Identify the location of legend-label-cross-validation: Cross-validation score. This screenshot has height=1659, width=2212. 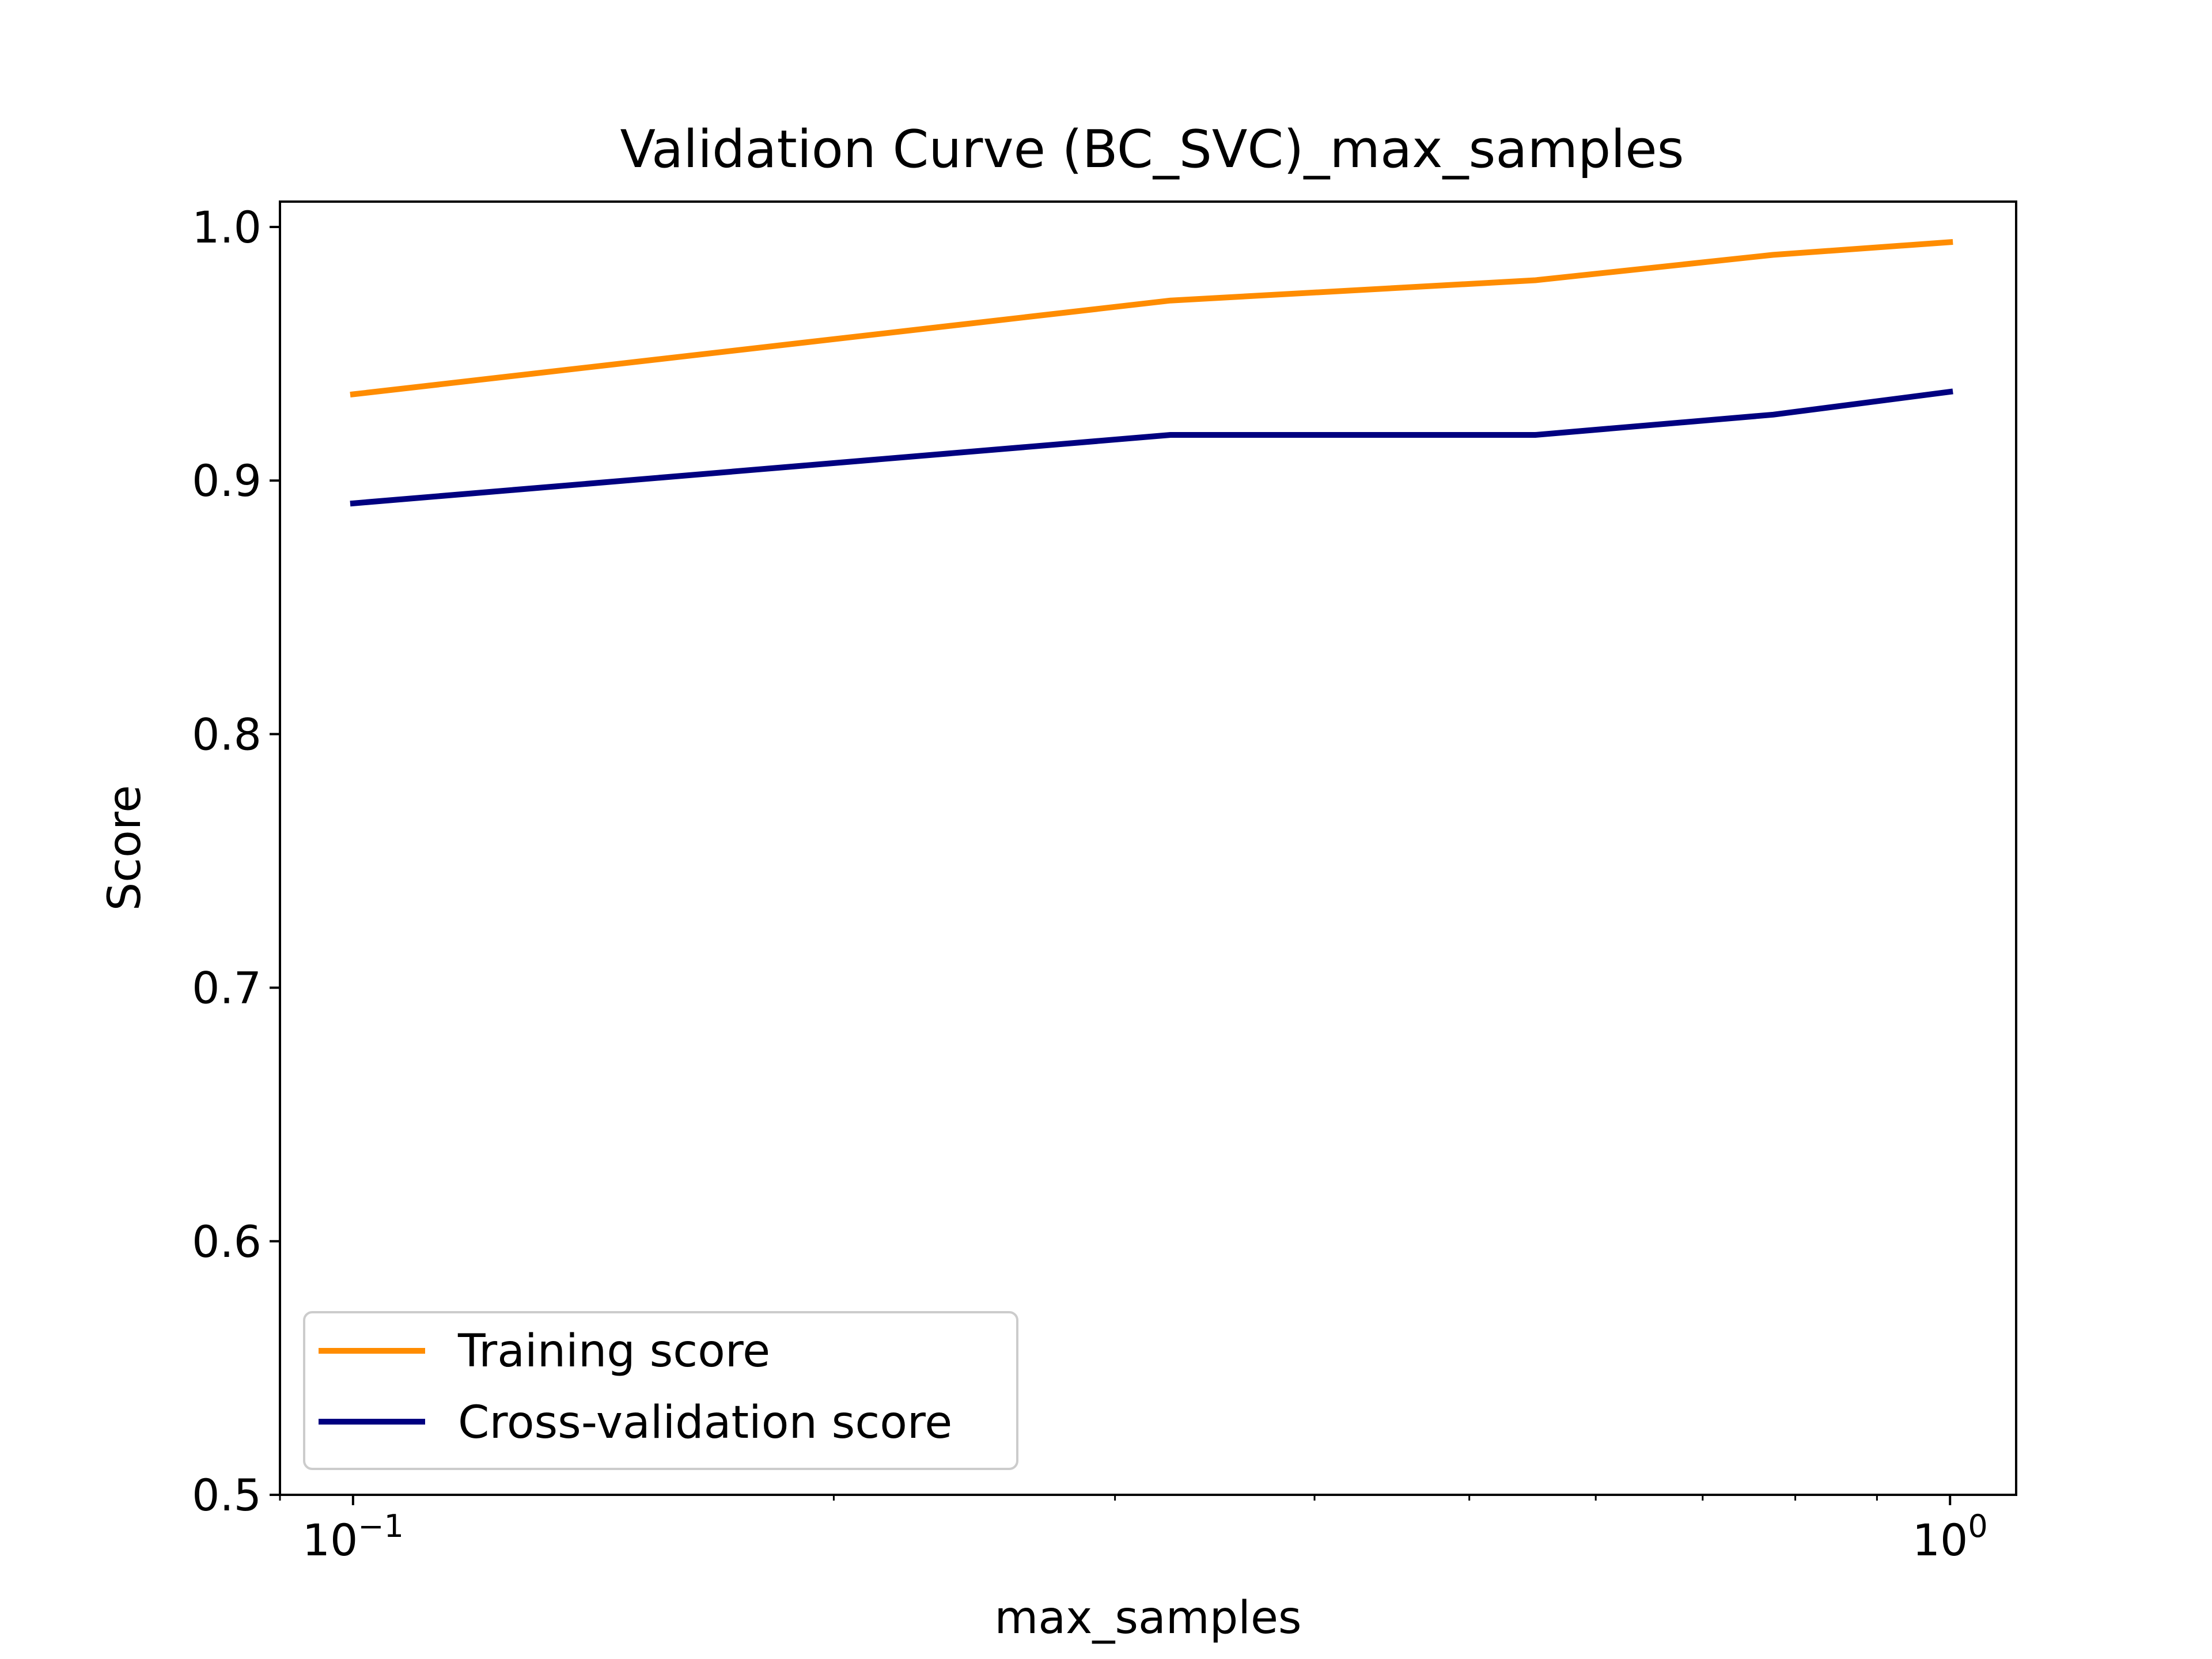
(705, 1423).